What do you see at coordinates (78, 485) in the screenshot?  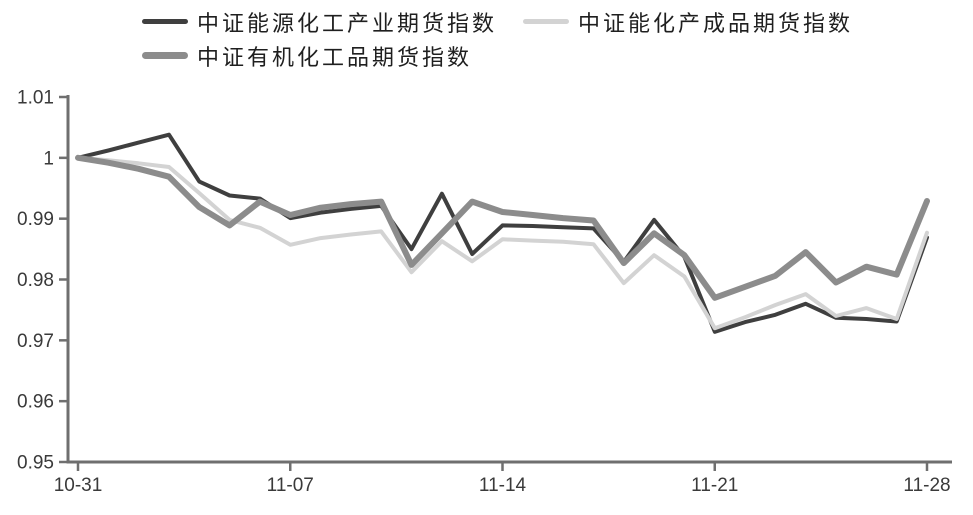 I see `x-tick-label: 10-31` at bounding box center [78, 485].